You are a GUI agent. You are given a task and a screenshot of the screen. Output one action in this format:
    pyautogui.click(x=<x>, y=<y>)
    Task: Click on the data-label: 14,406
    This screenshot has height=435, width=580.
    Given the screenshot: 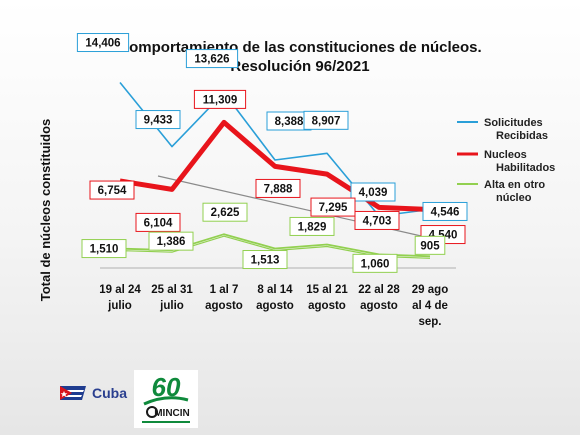 What is the action you would take?
    pyautogui.click(x=102, y=44)
    